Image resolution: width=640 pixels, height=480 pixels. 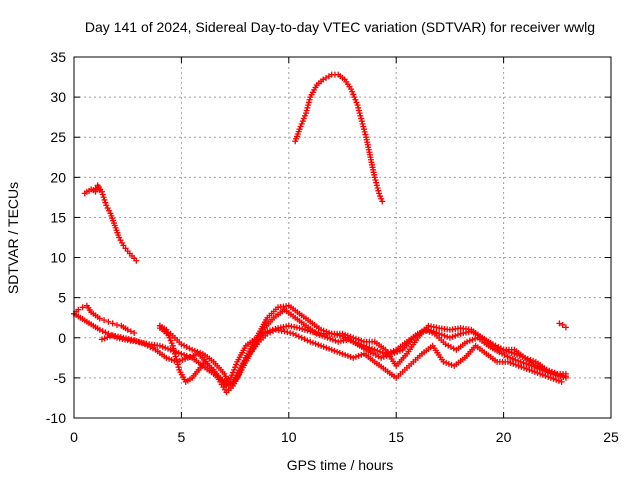 What do you see at coordinates (58, 137) in the screenshot?
I see `y-tick-label: 25` at bounding box center [58, 137].